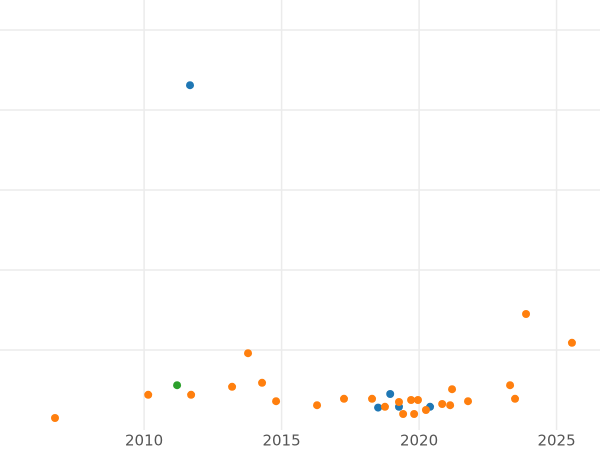  Describe the element at coordinates (281, 441) in the screenshot. I see `x-tick-label: 2015` at that location.